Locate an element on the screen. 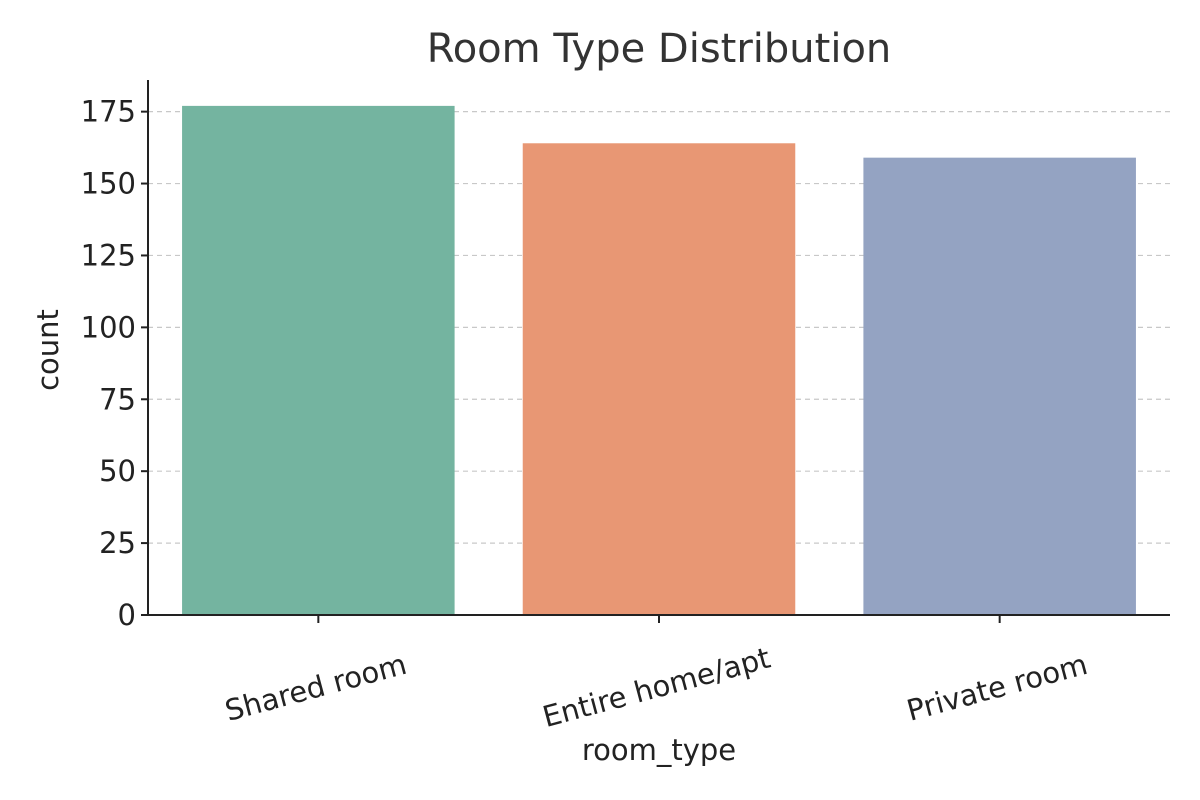  x-tick-label: Shared room is located at coordinates (315, 687).